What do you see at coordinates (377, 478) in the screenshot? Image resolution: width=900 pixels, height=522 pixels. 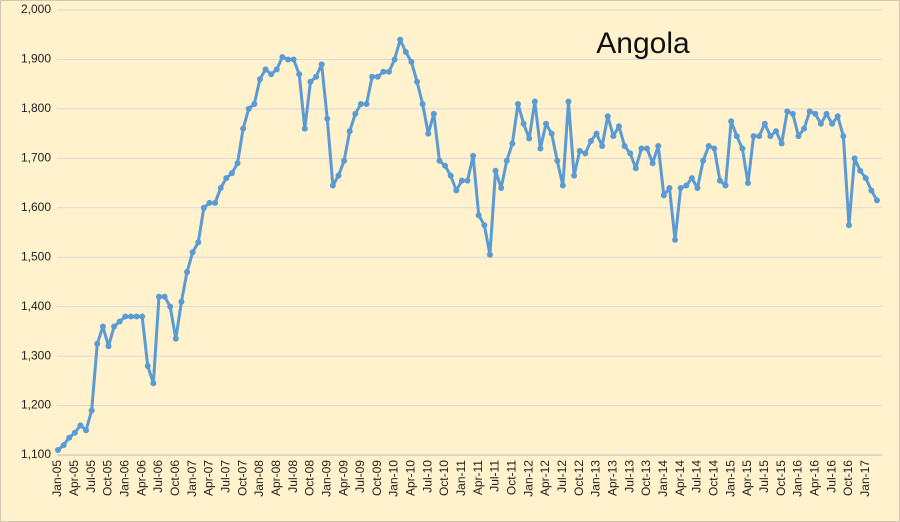 I see `x-tick-label: Oct-09` at bounding box center [377, 478].